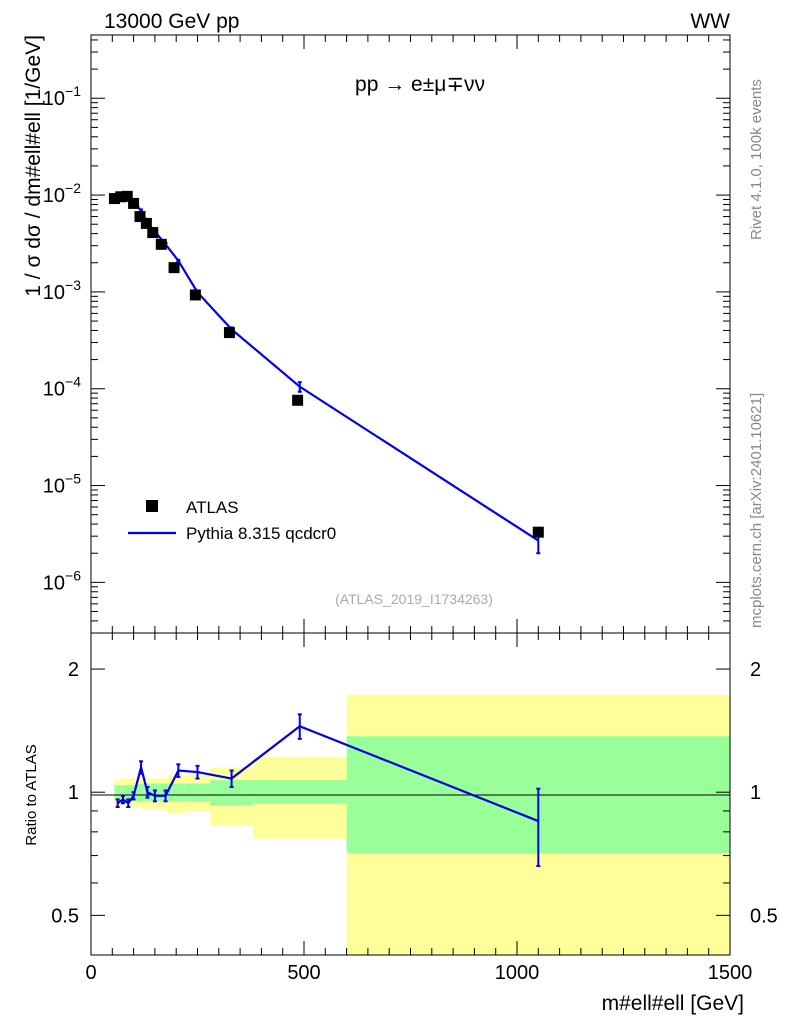 This screenshot has width=786, height=1024. What do you see at coordinates (764, 793) in the screenshot?
I see `ratio-y-tick-labels-right: 0.5 1 2` at bounding box center [764, 793].